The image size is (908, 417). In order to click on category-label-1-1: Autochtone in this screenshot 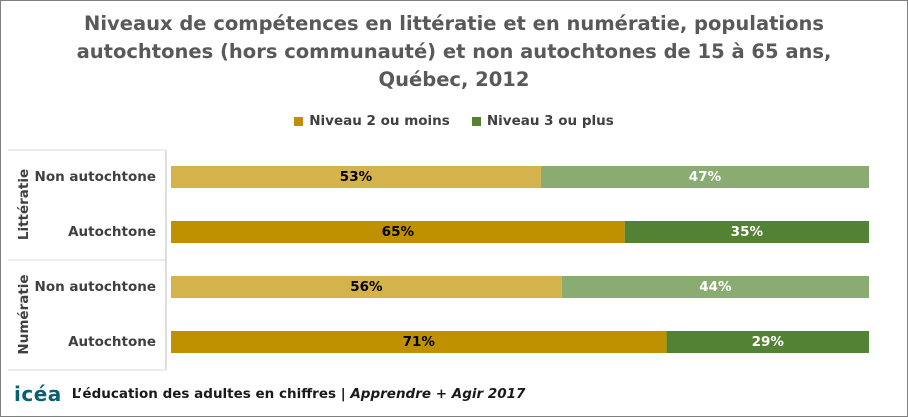, I will do `click(112, 342)`.